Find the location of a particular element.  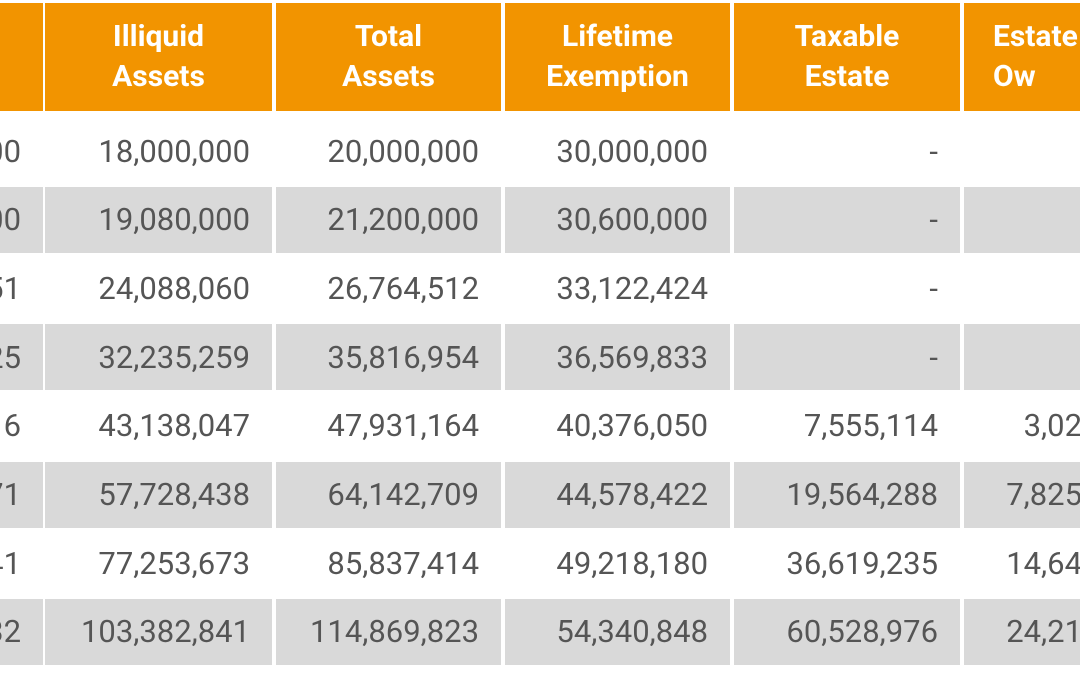

table-cell: 114,869,823 is located at coordinates (388, 631).